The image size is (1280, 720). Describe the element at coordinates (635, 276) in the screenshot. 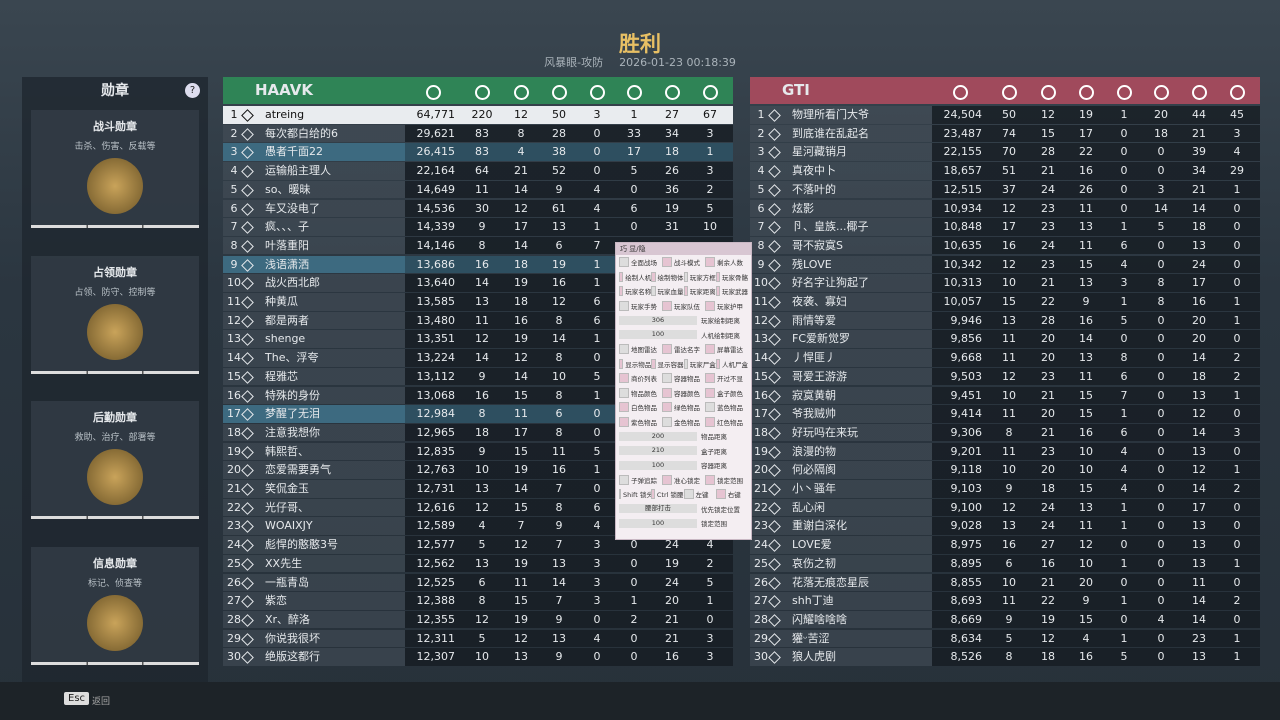

I see `menu-option: 绘制人机` at that location.